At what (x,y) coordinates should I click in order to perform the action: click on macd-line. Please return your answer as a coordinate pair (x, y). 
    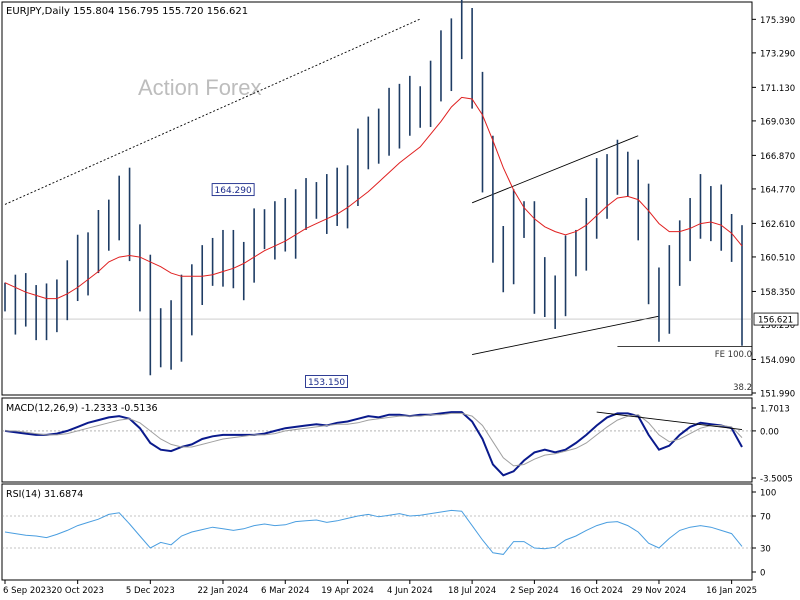
    Looking at the image, I should click on (373, 444).